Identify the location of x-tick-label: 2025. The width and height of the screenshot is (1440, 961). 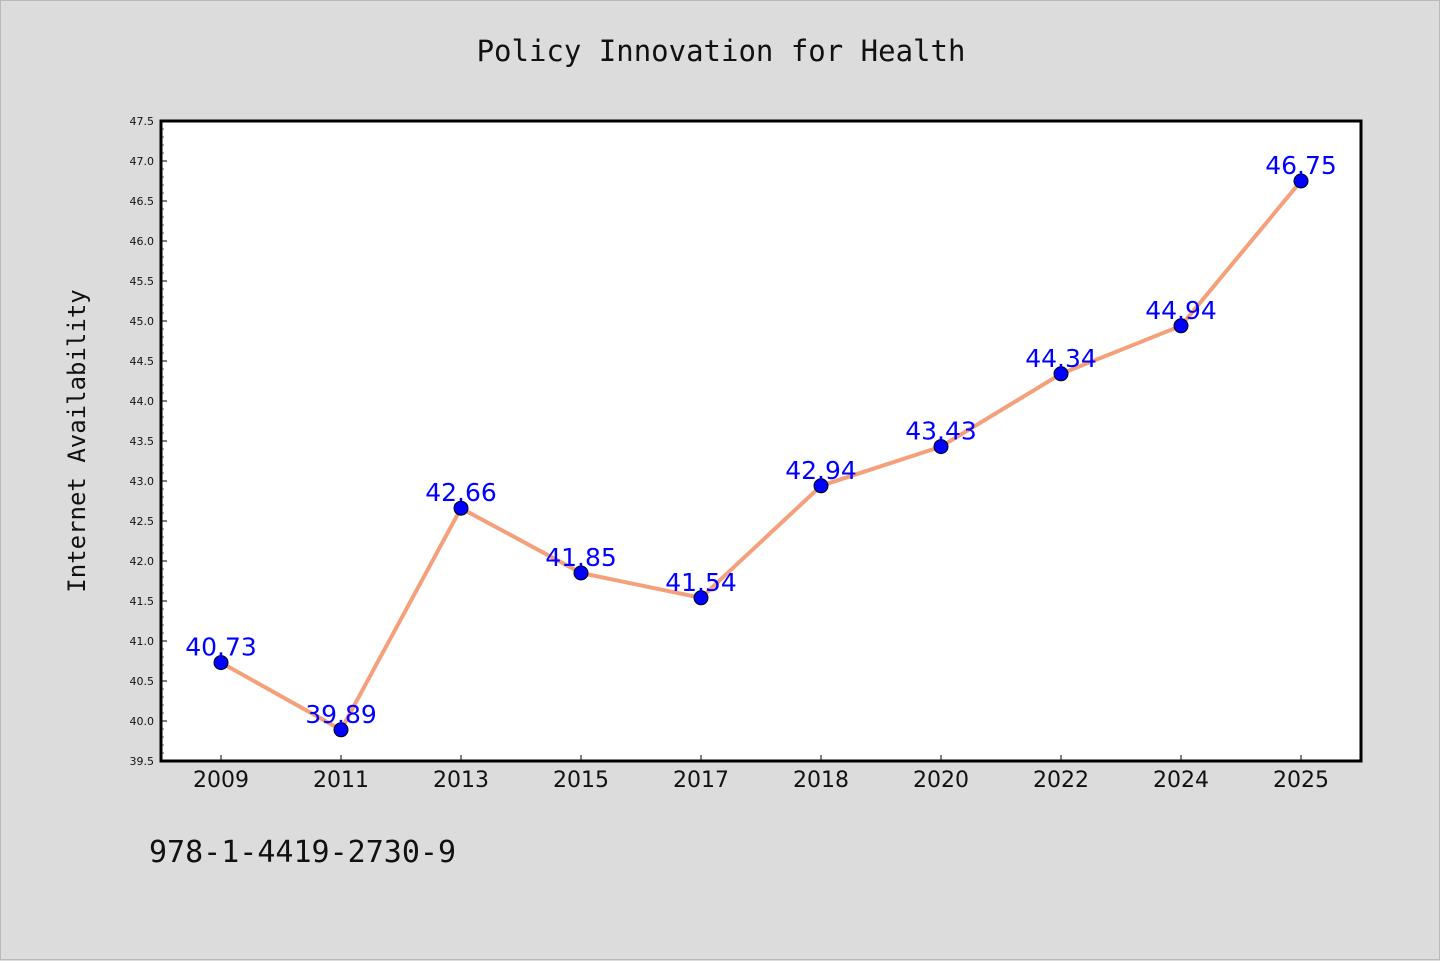
(1301, 780).